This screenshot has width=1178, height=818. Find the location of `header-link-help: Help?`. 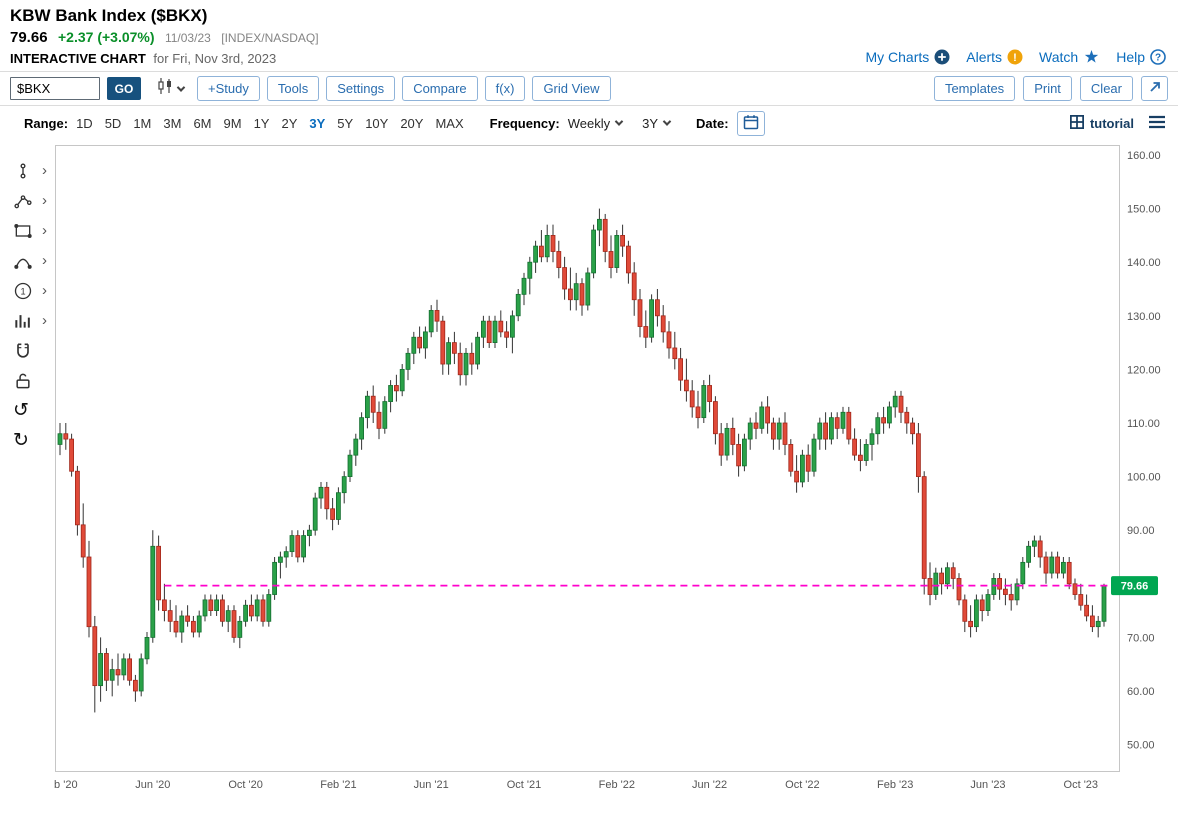

header-link-help: Help? is located at coordinates (1141, 57).